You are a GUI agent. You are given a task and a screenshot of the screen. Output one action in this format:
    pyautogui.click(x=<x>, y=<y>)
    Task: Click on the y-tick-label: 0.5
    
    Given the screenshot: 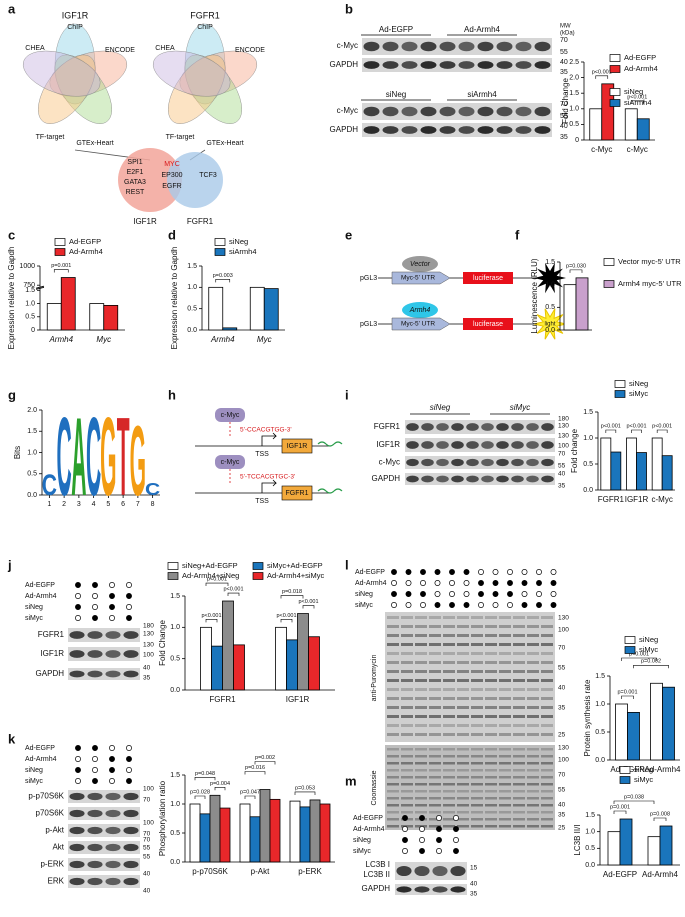 What is the action you would take?
    pyautogui.click(x=30, y=317)
    